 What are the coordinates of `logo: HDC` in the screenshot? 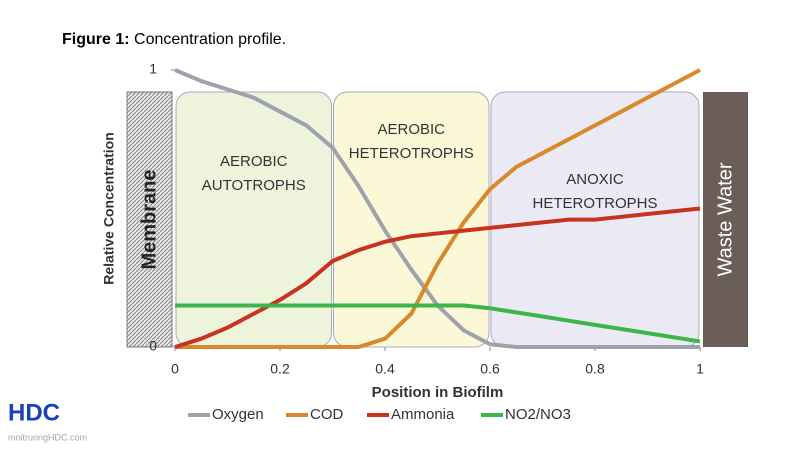 It's located at (34, 412).